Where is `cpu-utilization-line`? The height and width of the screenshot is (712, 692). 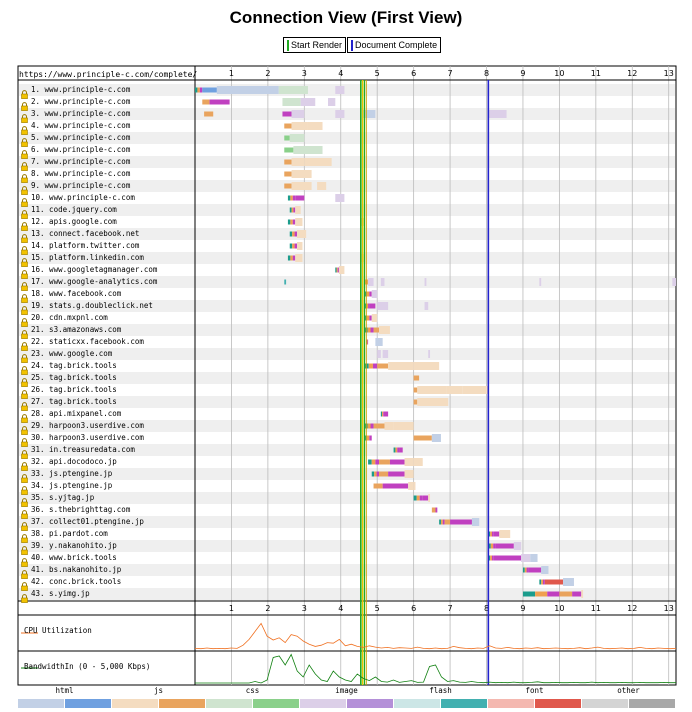 cpu-utilization-line is located at coordinates (435, 636).